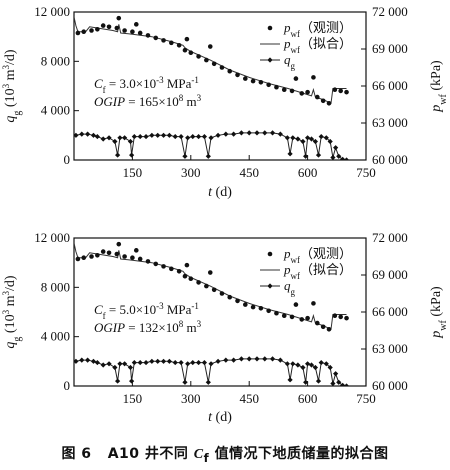 The width and height of the screenshot is (450, 470). What do you see at coordinates (287, 27) in the screenshot?
I see `legend-var: p` at bounding box center [287, 27].